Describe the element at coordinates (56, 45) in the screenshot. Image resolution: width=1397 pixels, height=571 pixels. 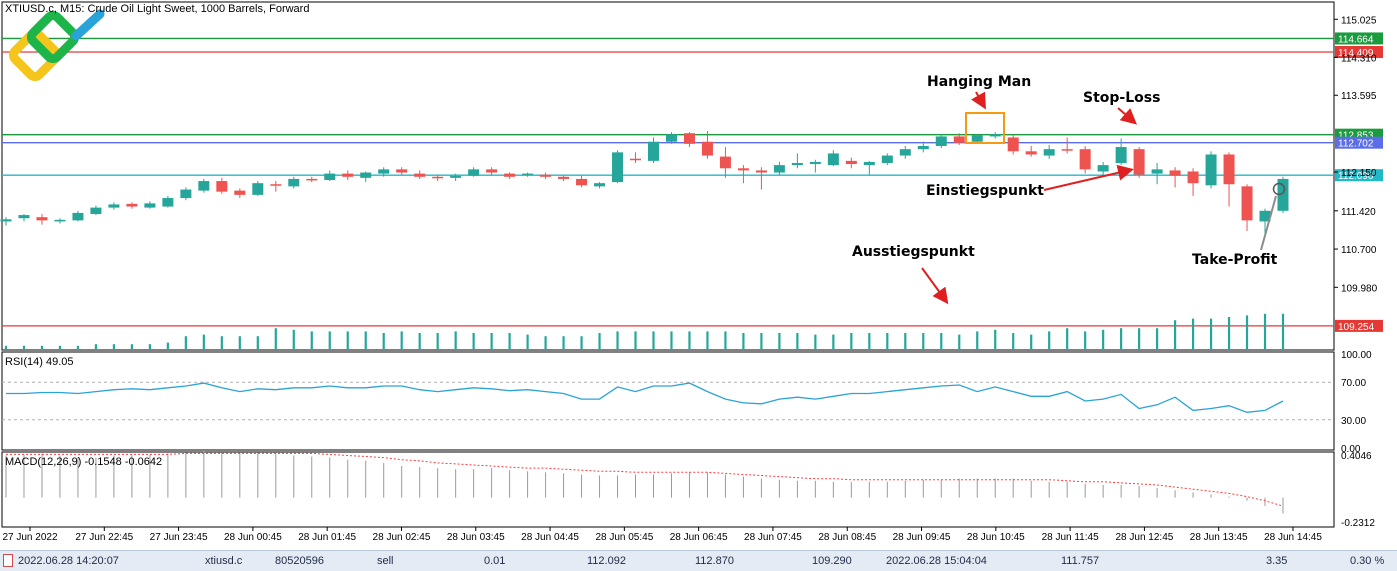
I see `broker-logo-icon` at that location.